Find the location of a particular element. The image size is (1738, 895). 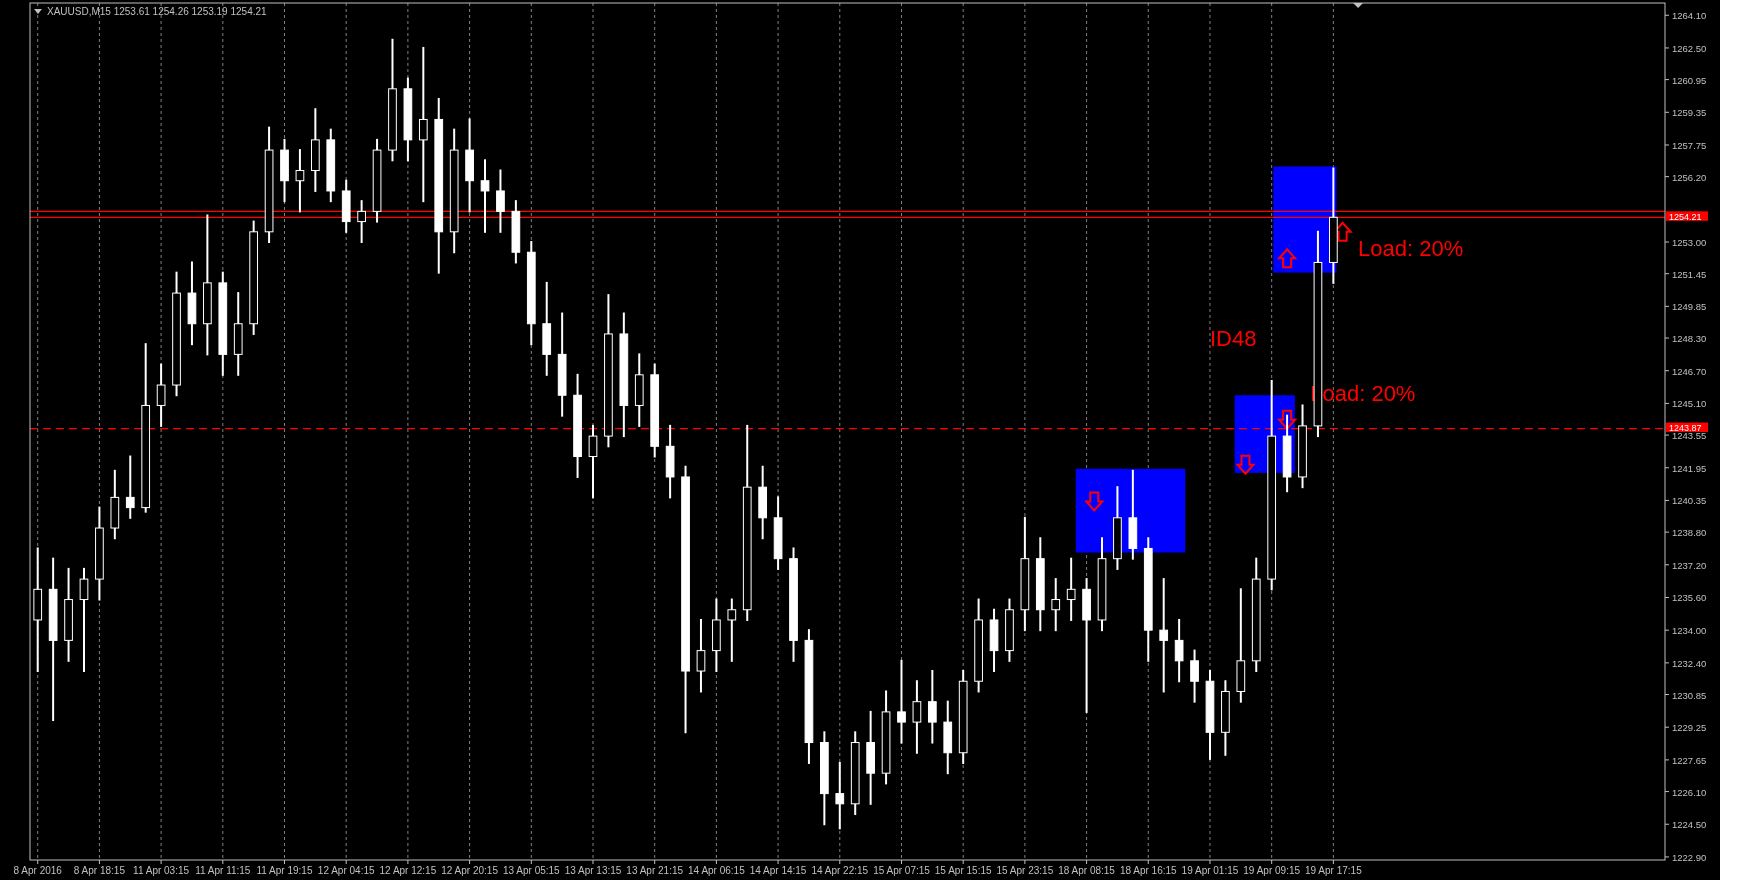

x-tick-label: 13 Apr 13:15 is located at coordinates (593, 870).